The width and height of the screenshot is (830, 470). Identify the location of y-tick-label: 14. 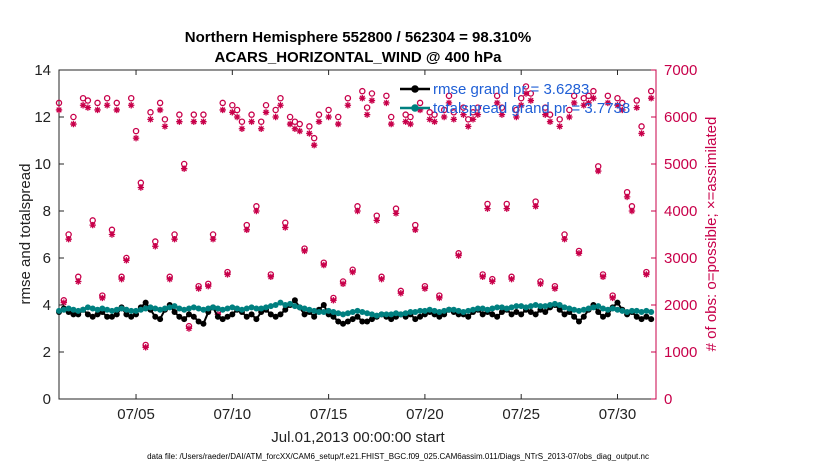
(42, 70).